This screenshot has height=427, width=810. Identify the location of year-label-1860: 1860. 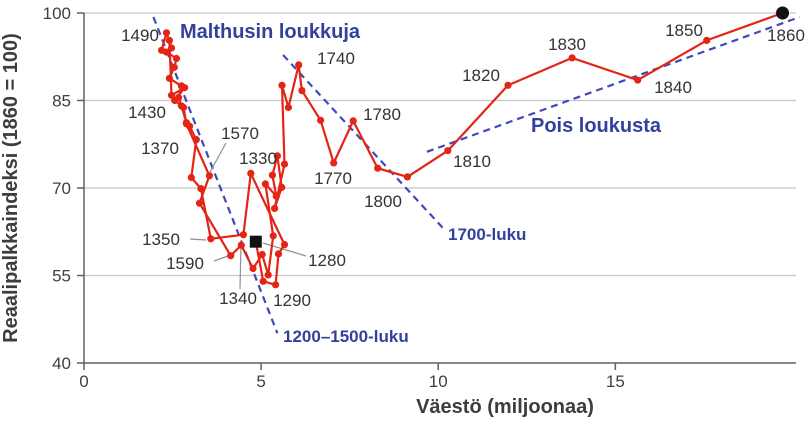
(786, 35).